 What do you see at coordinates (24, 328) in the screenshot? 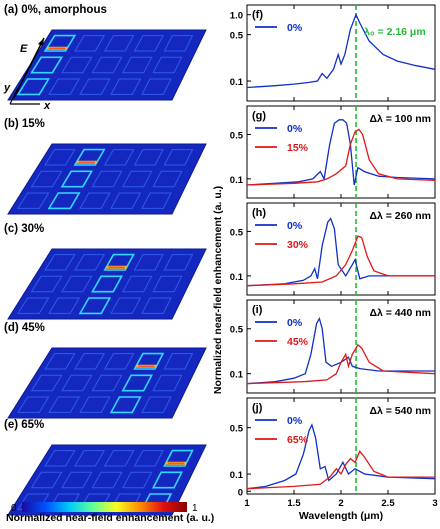
I see `panel-label-d: (d) 45%` at bounding box center [24, 328].